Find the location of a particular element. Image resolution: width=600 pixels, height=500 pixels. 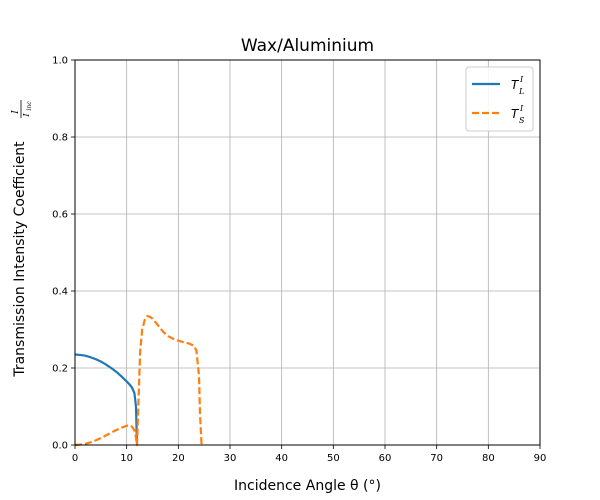

y-axis-fraction-denominator: I is located at coordinates (26, 115).